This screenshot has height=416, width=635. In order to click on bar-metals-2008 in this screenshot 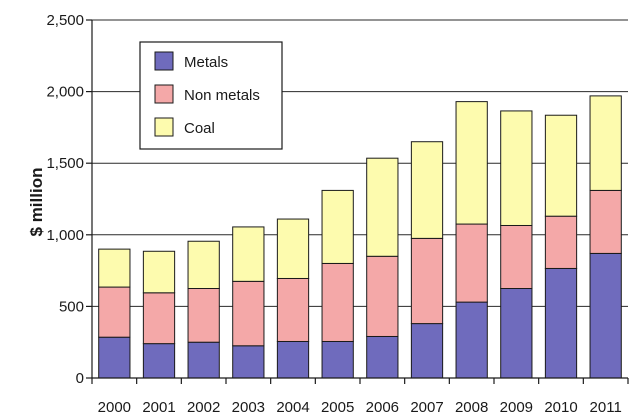, I will do `click(471, 340)`.